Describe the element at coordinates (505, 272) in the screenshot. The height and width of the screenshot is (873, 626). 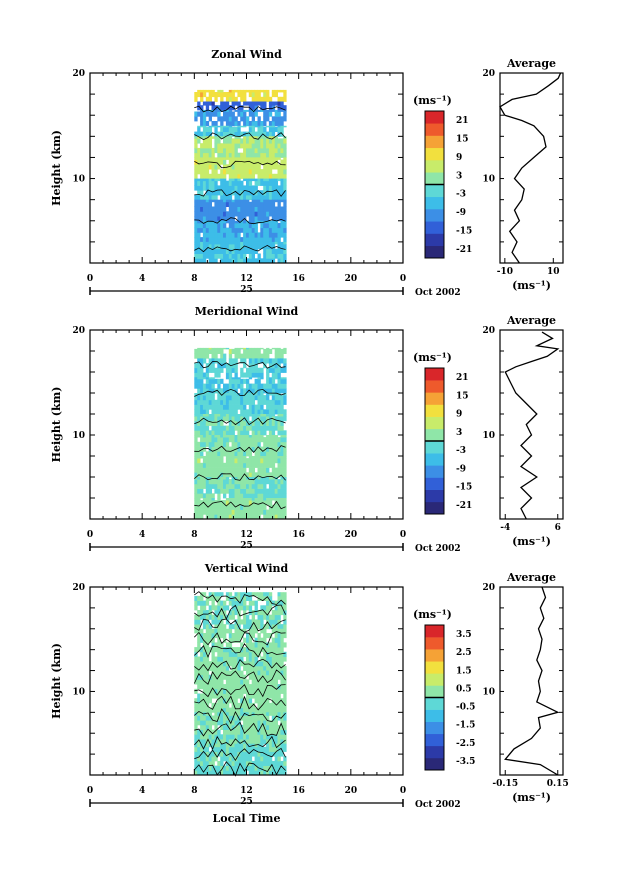
I see `profile-x-label: -10` at that location.